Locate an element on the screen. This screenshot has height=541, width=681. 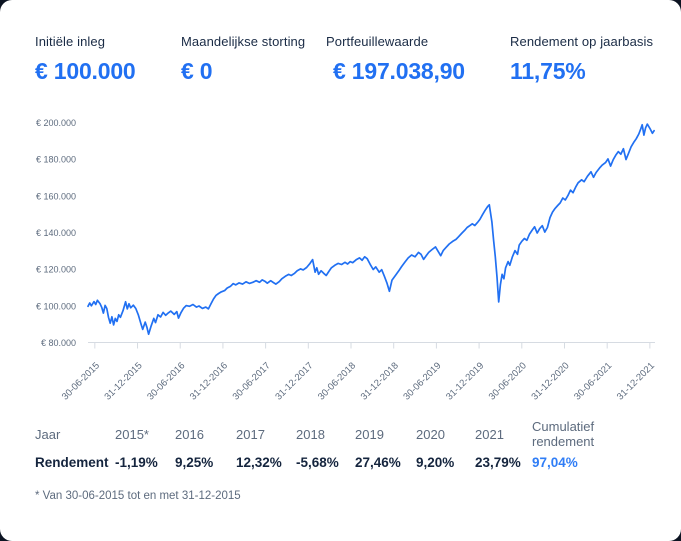
x-axis-label: 31-12-2016 is located at coordinates (209, 381).